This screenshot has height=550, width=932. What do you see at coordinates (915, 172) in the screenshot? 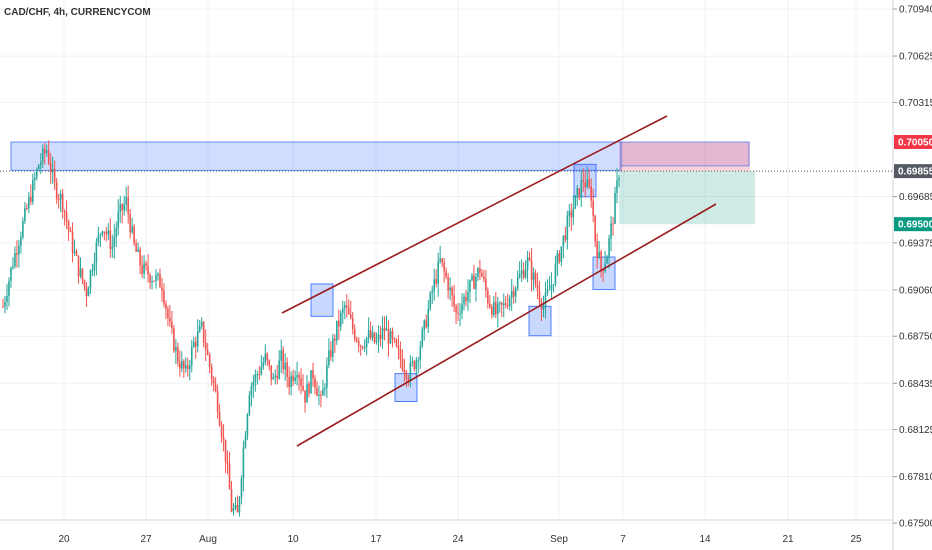
I see `price-label-text: 0.69855` at bounding box center [915, 172].